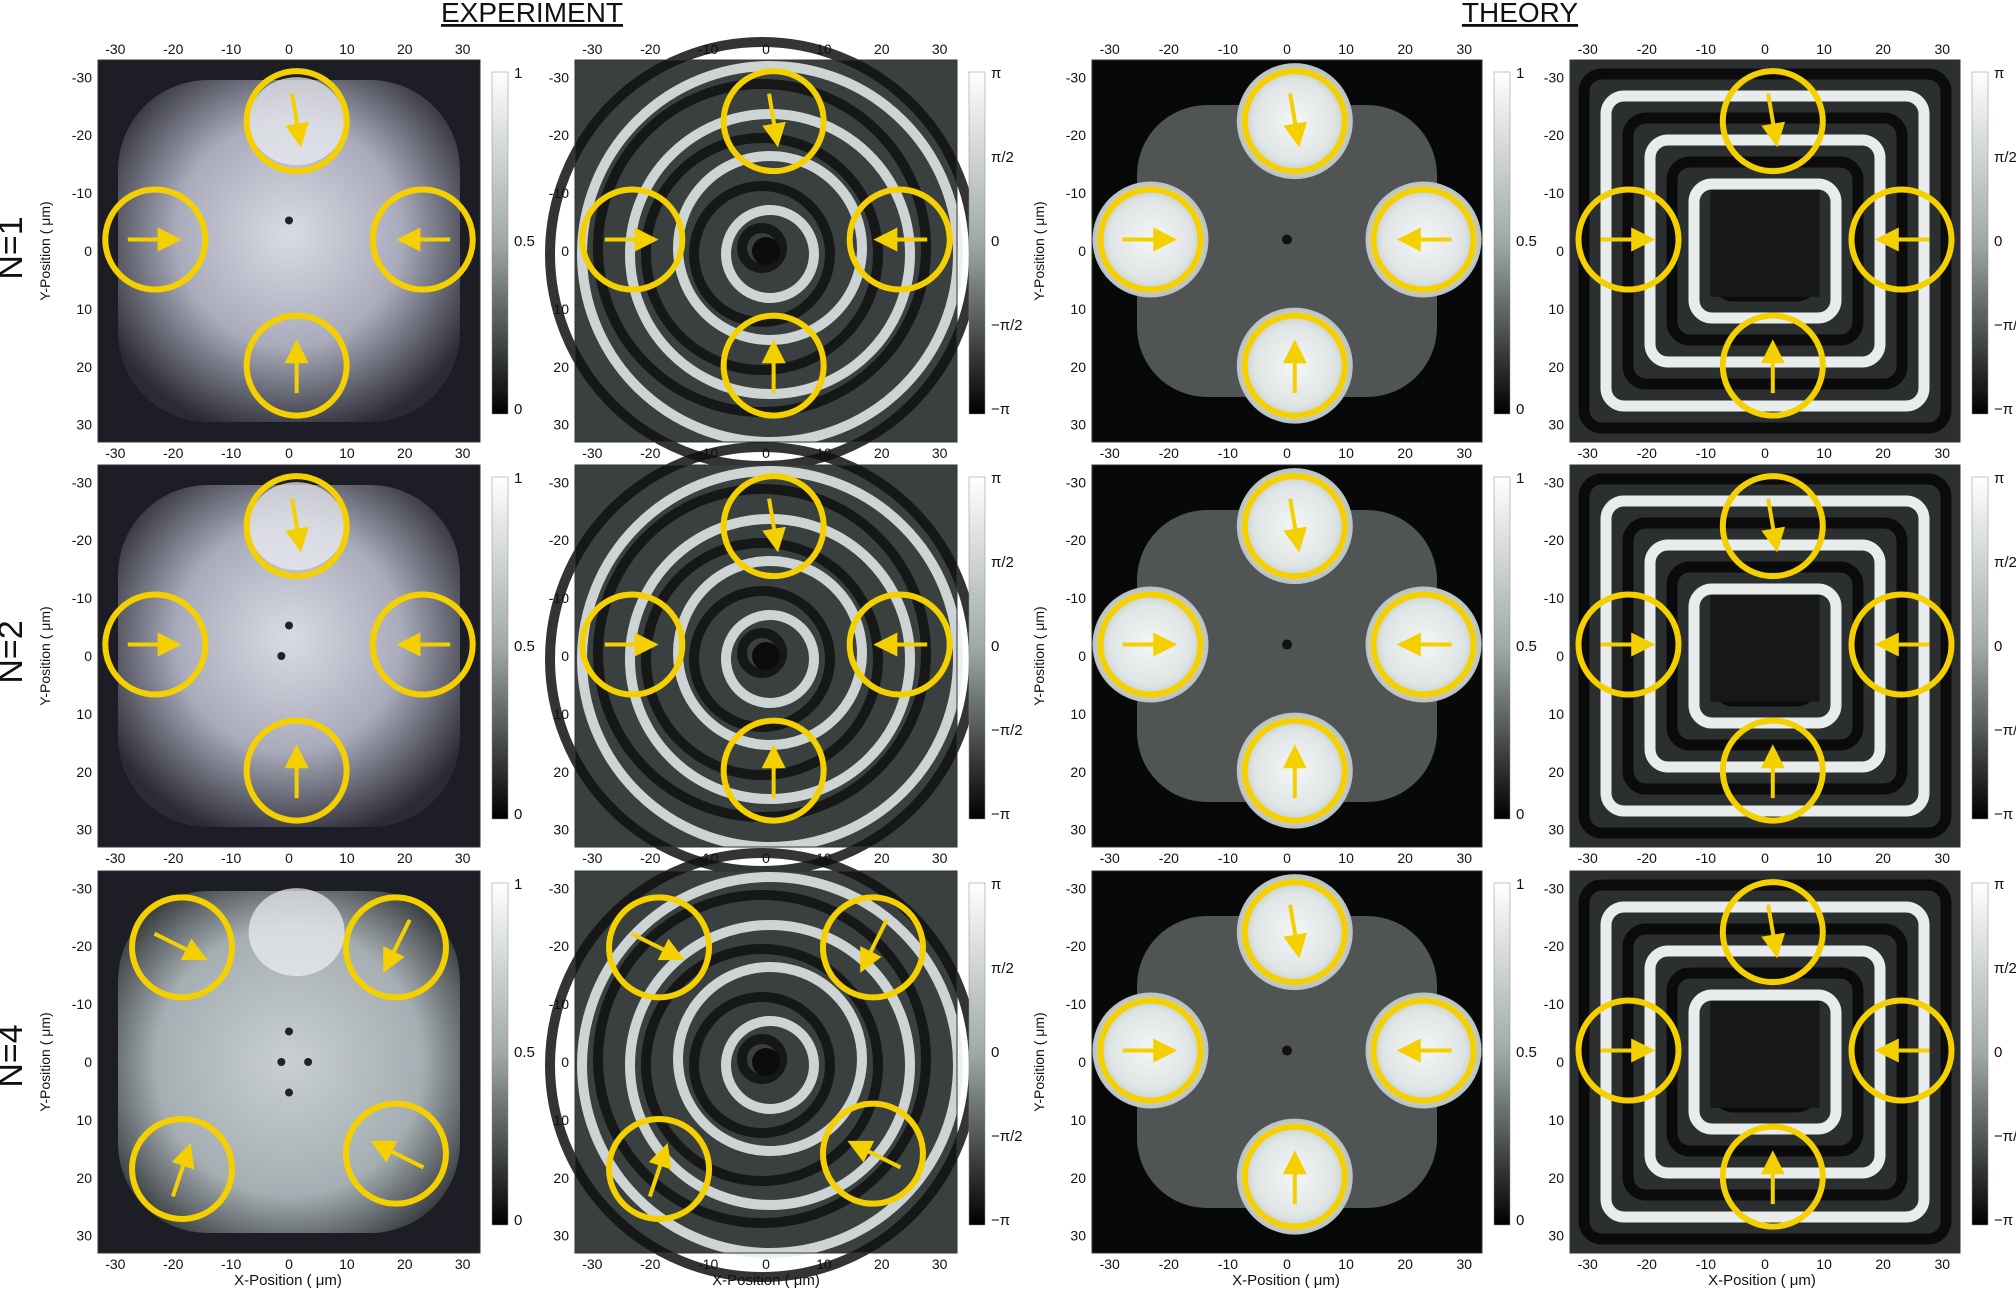 The image size is (2016, 1290). What do you see at coordinates (1002, 562) in the screenshot?
I see `colorbar-tick-label: π/2` at bounding box center [1002, 562].